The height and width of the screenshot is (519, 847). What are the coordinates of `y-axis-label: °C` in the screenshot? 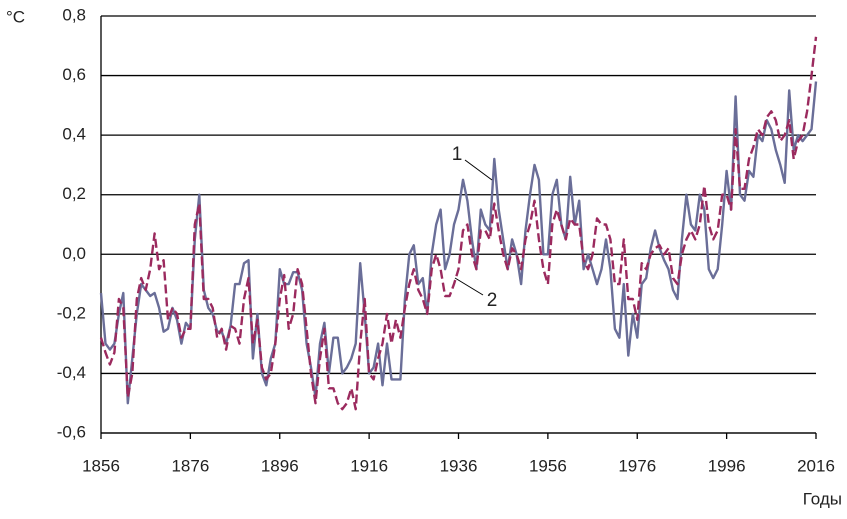 It's located at (15, 16).